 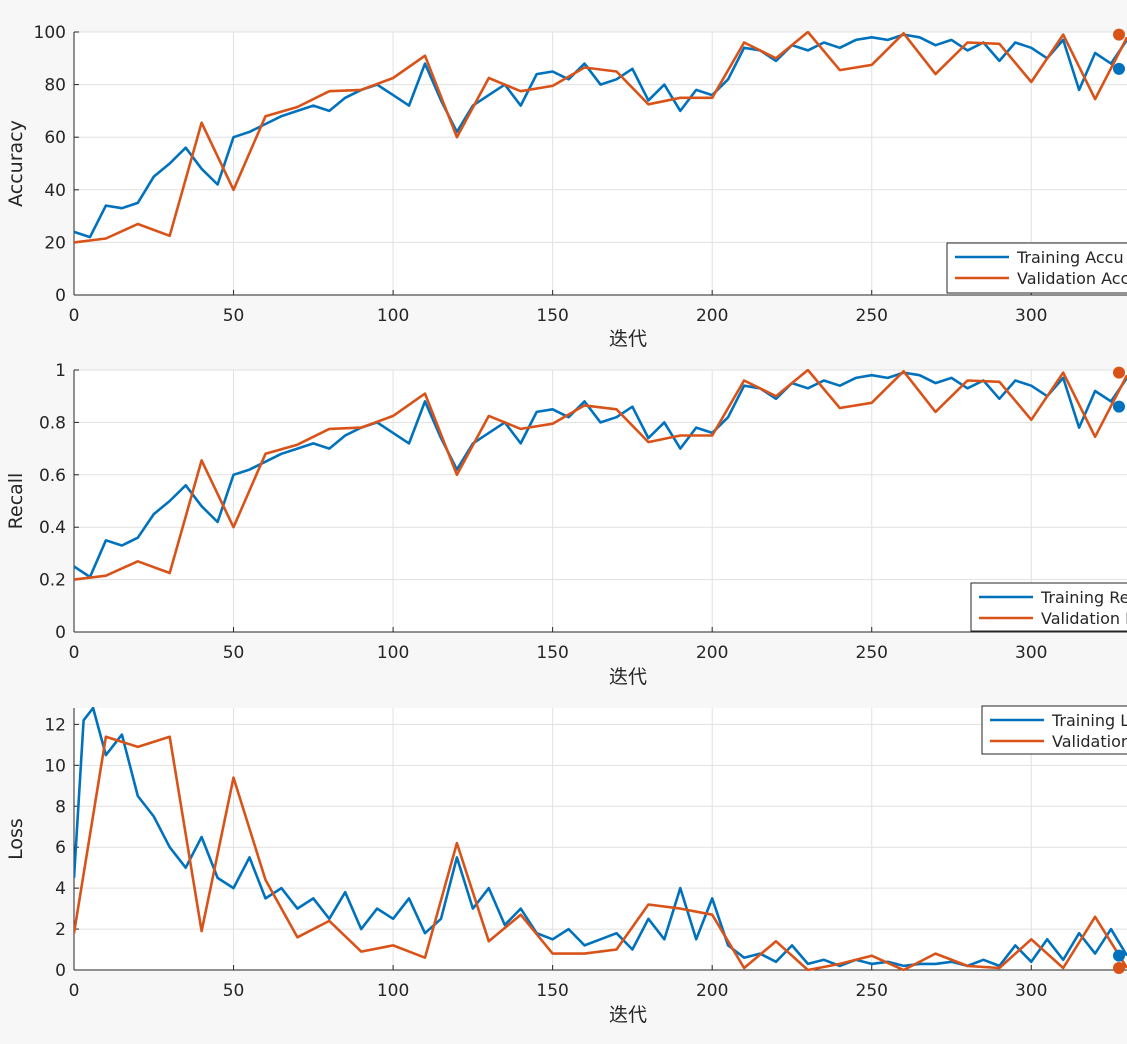 I want to click on panel-2-x-tick-label: 300, so click(x=1031, y=653).